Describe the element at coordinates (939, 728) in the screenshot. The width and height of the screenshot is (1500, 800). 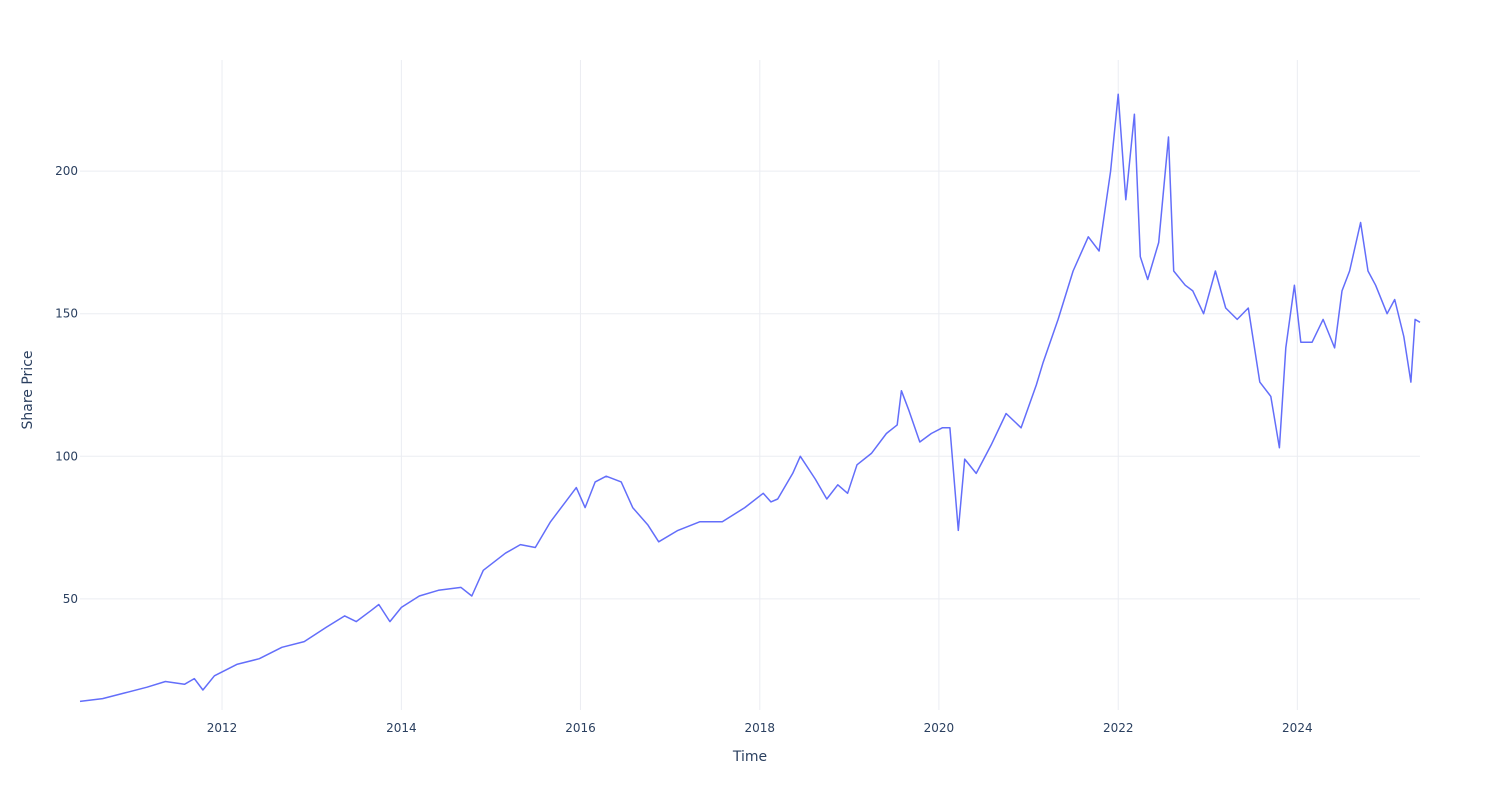
I see `x-tick-label: 2020` at that location.